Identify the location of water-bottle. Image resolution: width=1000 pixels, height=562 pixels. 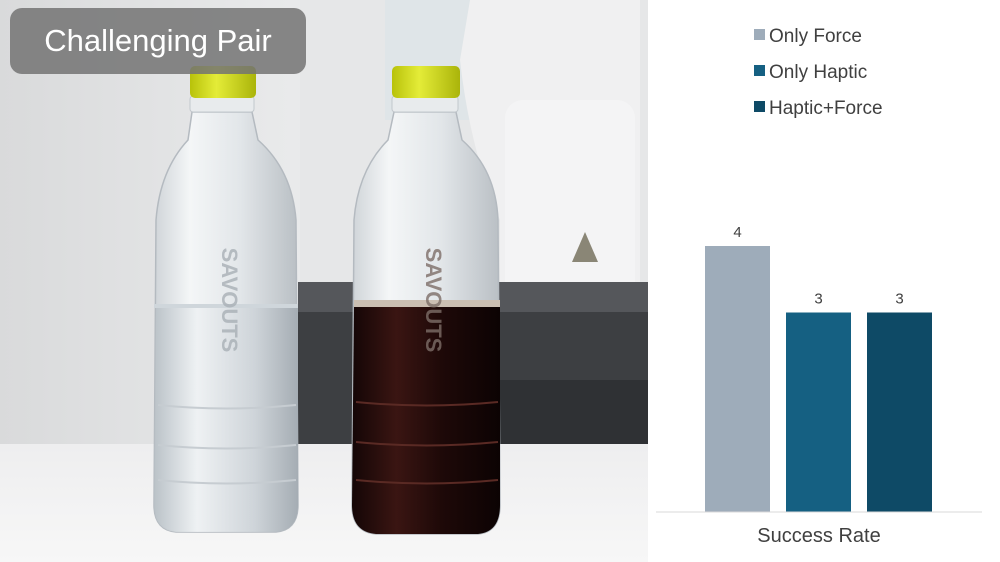
(226, 299).